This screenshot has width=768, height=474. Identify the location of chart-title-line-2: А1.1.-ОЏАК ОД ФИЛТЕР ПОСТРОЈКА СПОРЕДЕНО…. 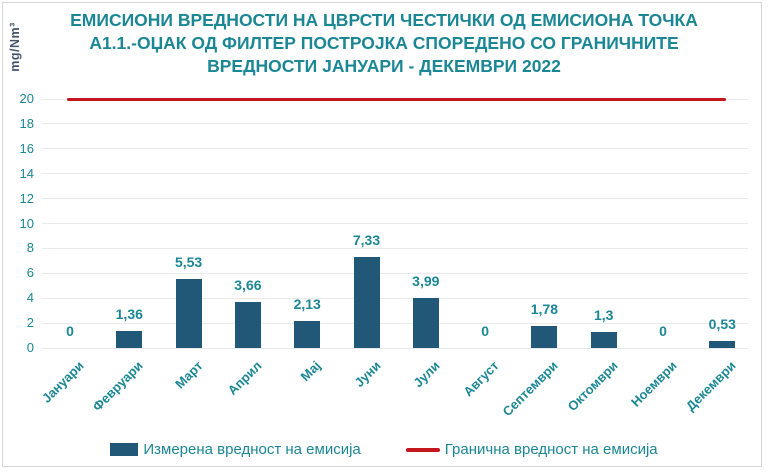
(384, 43).